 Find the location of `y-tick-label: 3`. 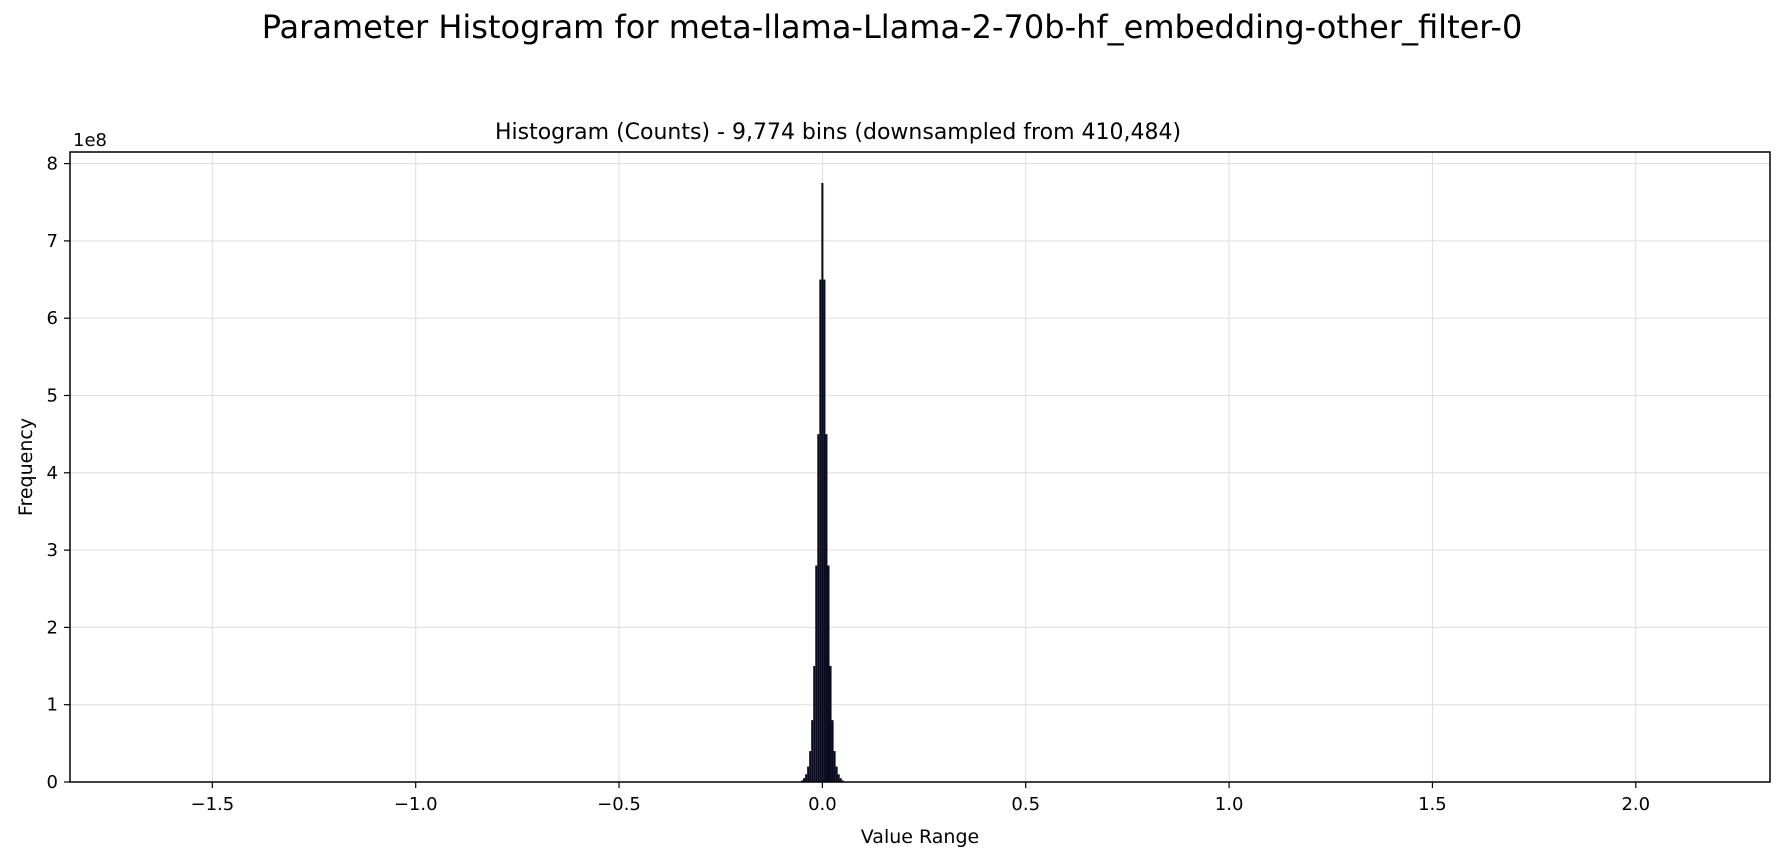

y-tick-label: 3 is located at coordinates (52, 550).